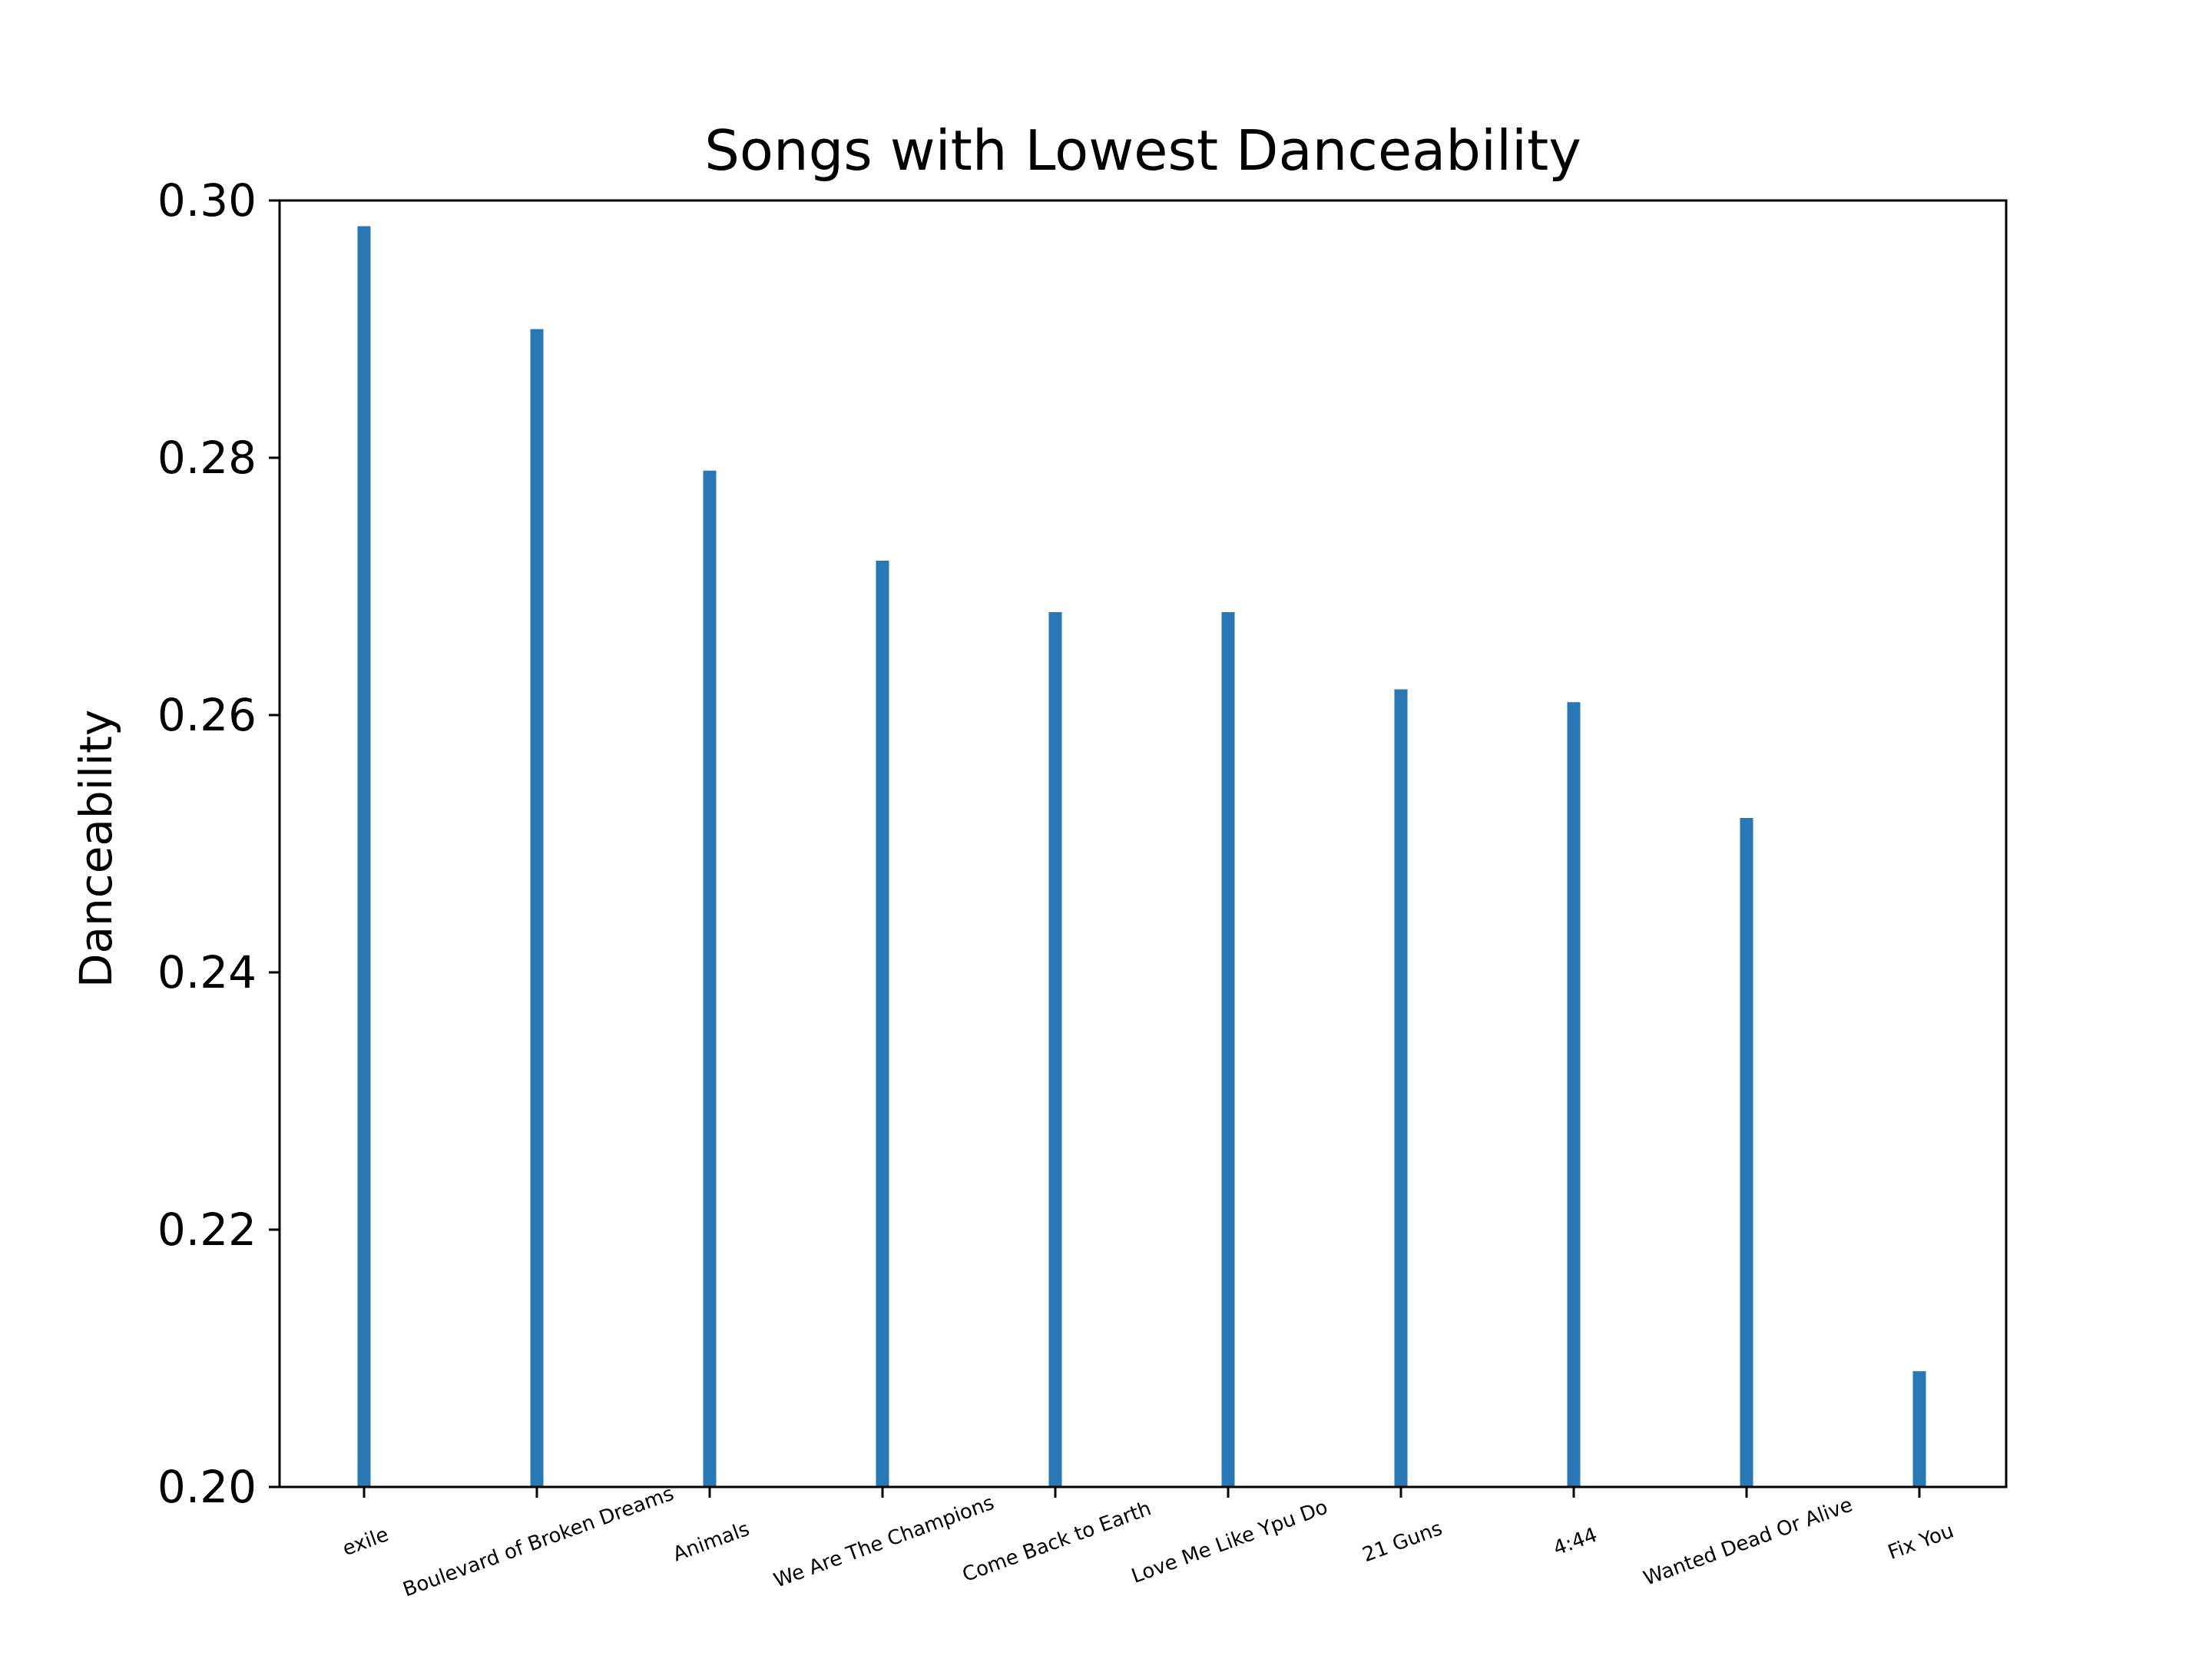  What do you see at coordinates (207, 1487) in the screenshot?
I see `y-tick-label-0: 0.20` at bounding box center [207, 1487].